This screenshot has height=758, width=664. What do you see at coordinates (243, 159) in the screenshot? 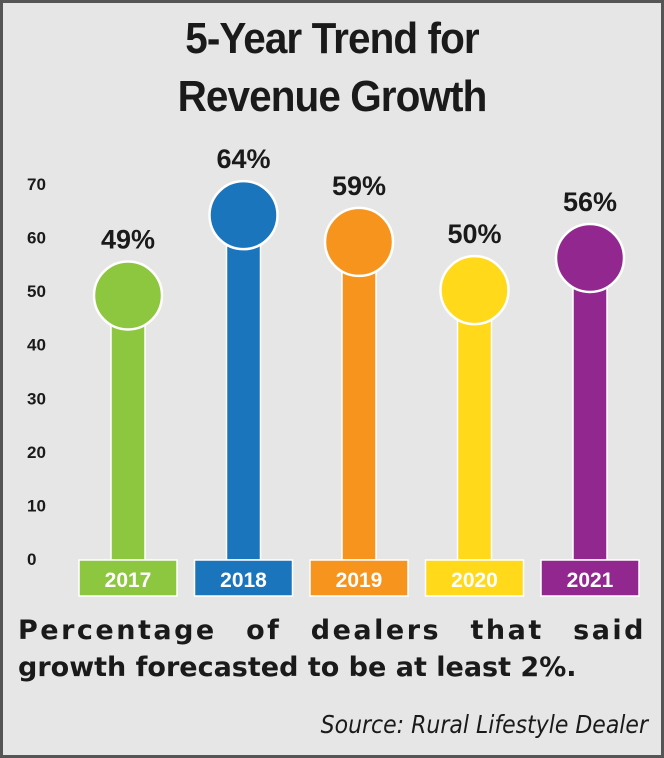
I see `data-label: 64%` at bounding box center [243, 159].